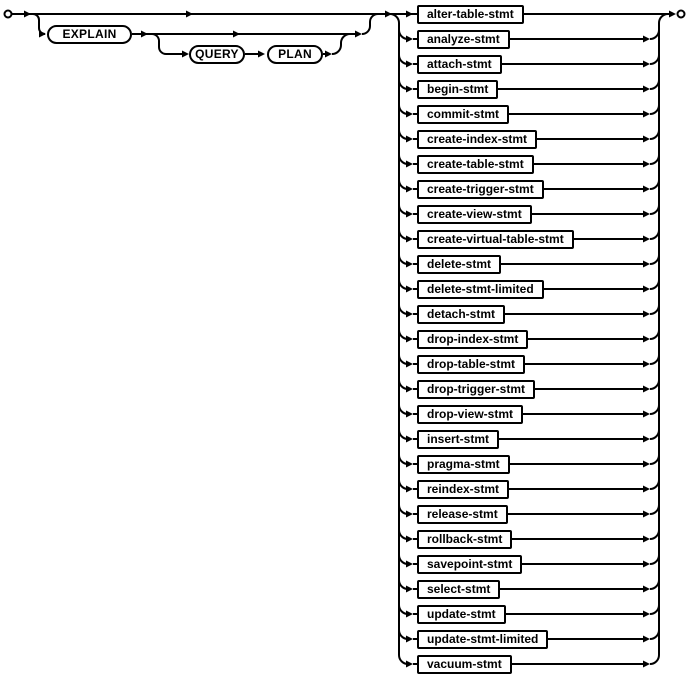 The height and width of the screenshot is (676, 688). Describe the element at coordinates (480, 289) in the screenshot. I see `nonterminal-box-delete-stmt-limited: delete-stmt-limited` at that location.